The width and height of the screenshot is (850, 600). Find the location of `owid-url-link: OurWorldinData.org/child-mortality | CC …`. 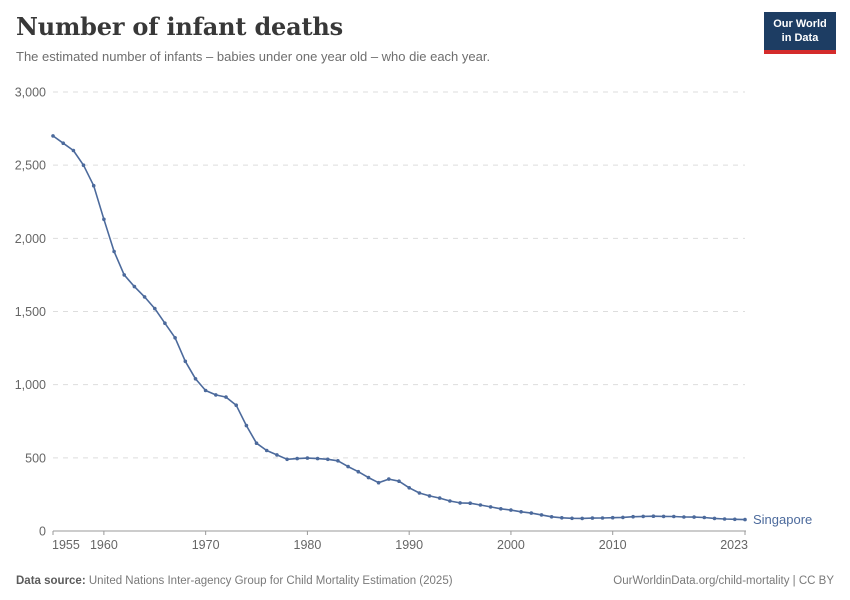

owid-url-link: OurWorldinData.org/child-mortality | CC … is located at coordinates (723, 581).